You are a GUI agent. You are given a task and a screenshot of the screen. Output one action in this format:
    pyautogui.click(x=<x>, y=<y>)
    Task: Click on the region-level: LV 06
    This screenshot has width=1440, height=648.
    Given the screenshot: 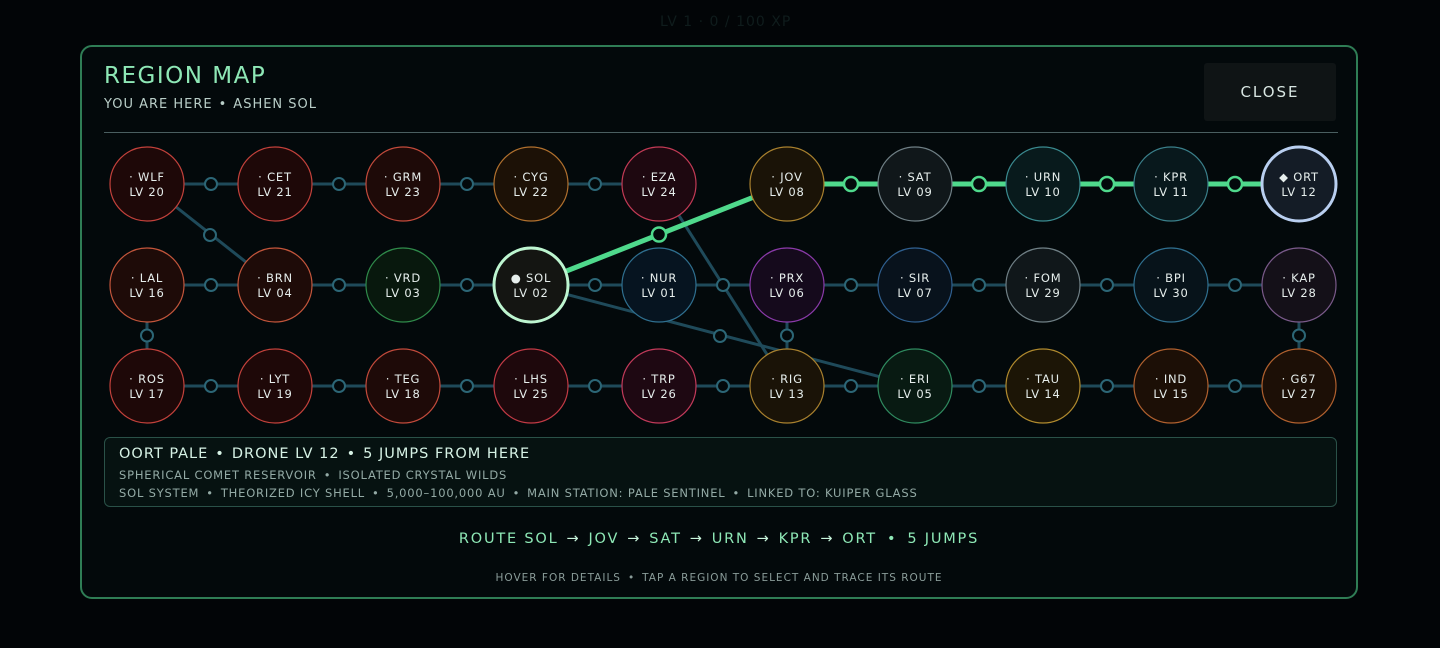 What is the action you would take?
    pyautogui.click(x=786, y=293)
    